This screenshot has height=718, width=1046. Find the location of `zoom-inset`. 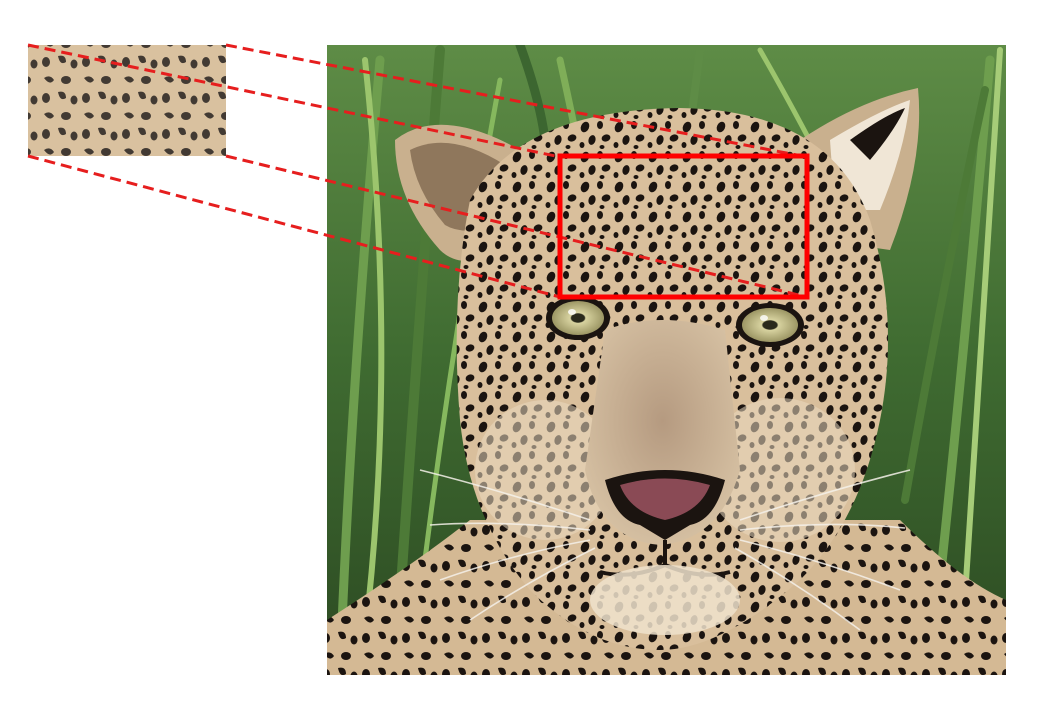

zoom-inset is located at coordinates (127, 100).